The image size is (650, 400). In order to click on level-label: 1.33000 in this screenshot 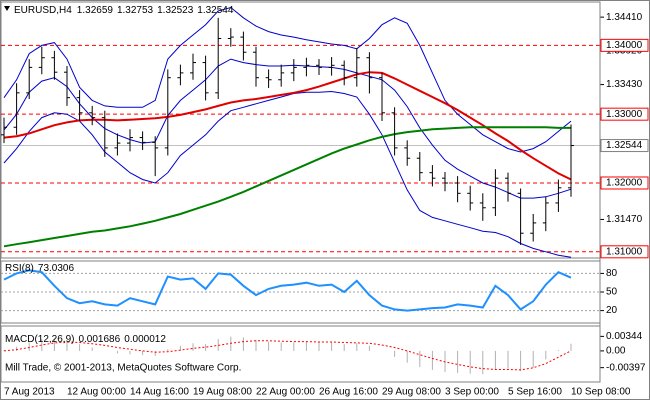, I will do `click(624, 114)`.